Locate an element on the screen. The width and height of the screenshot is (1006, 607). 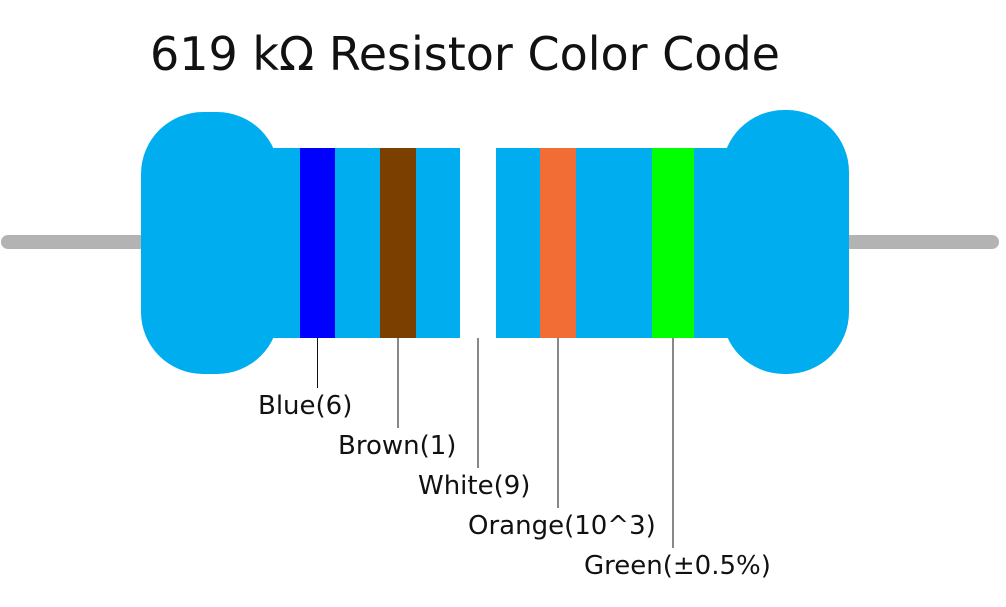
band-label-white: White(9) is located at coordinates (474, 486).